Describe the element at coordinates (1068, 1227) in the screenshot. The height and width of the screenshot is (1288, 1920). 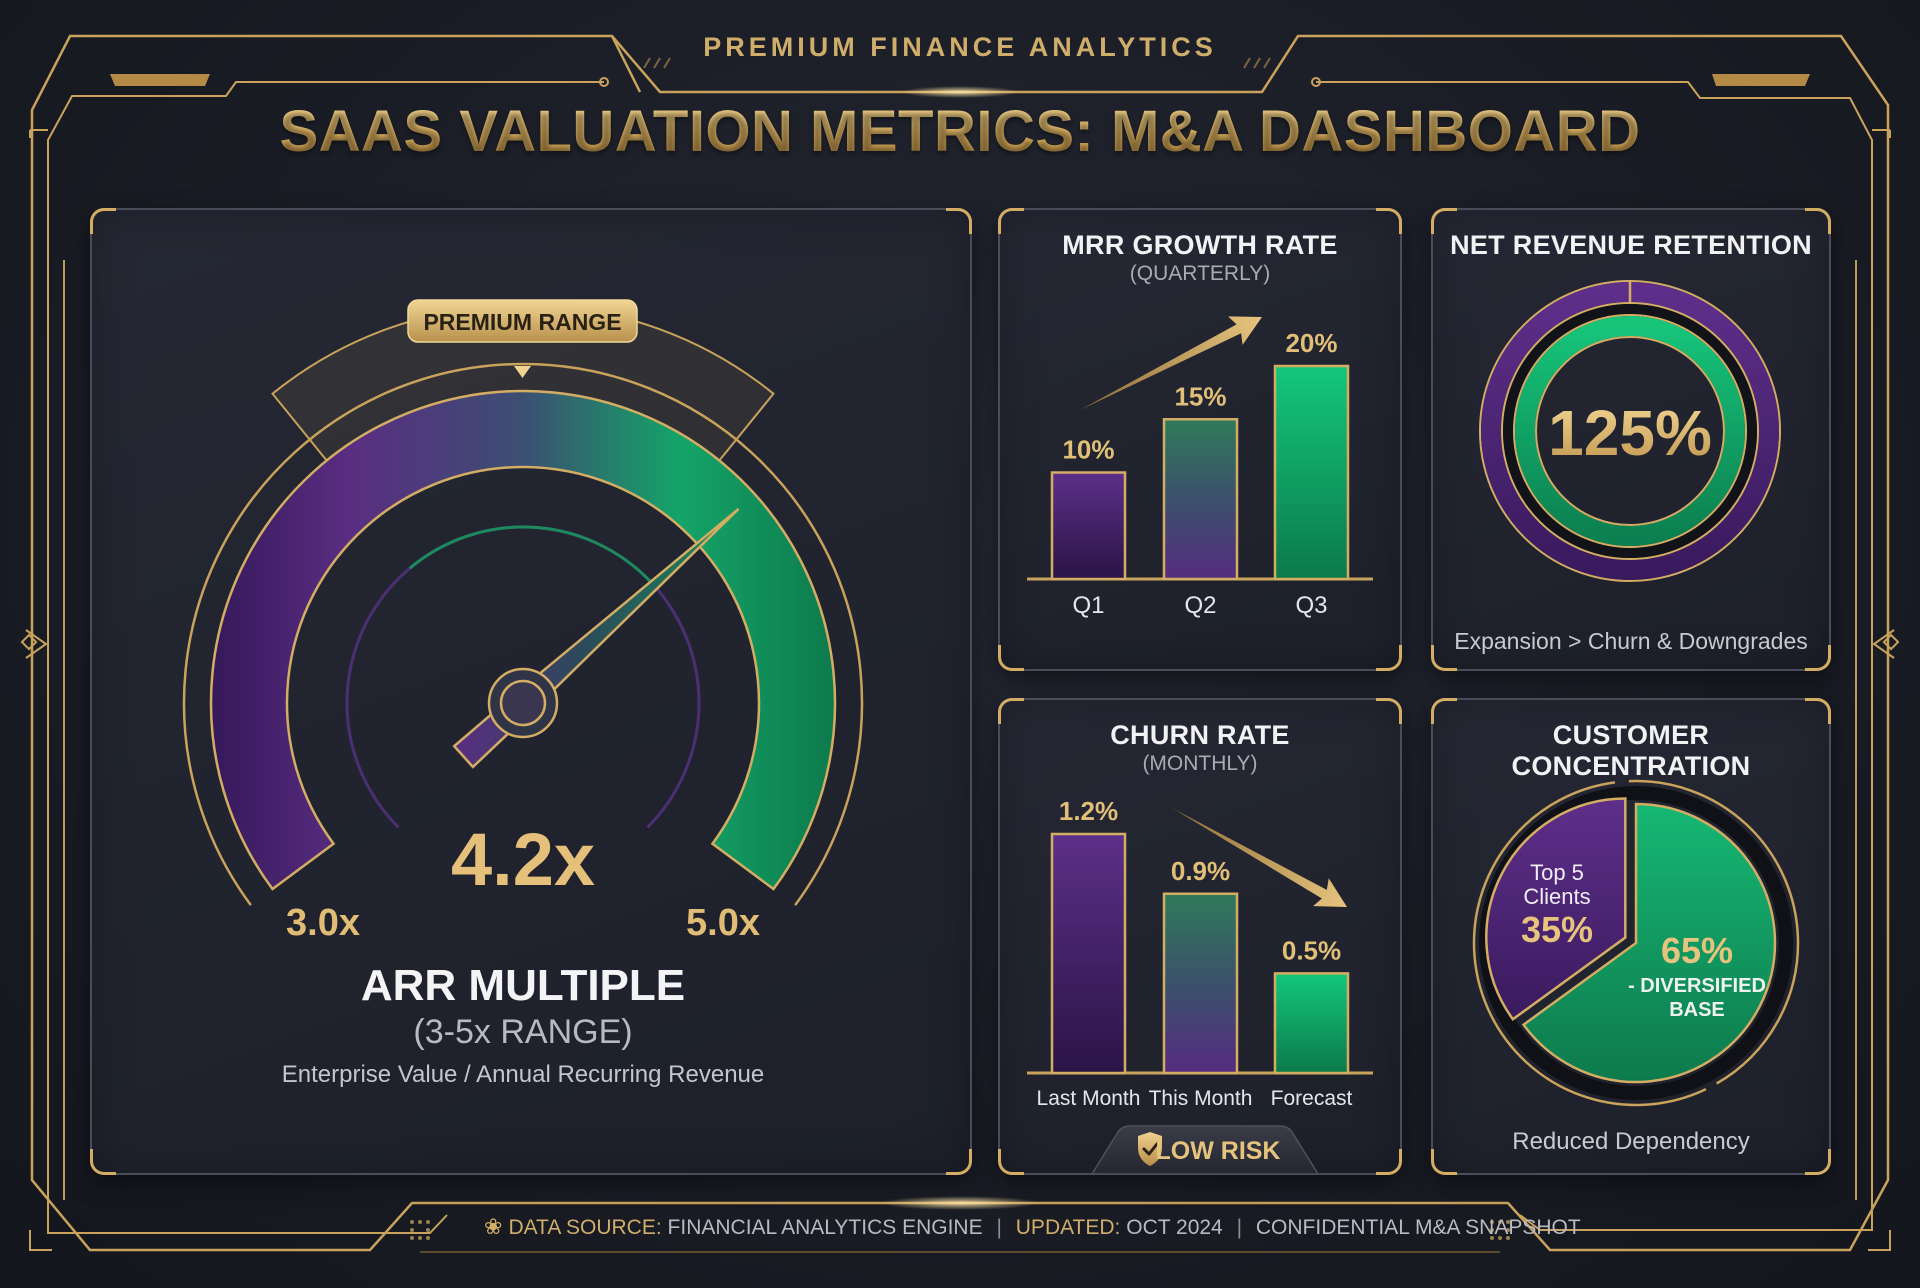
I see `footer-updated-label: UPDATED:` at that location.